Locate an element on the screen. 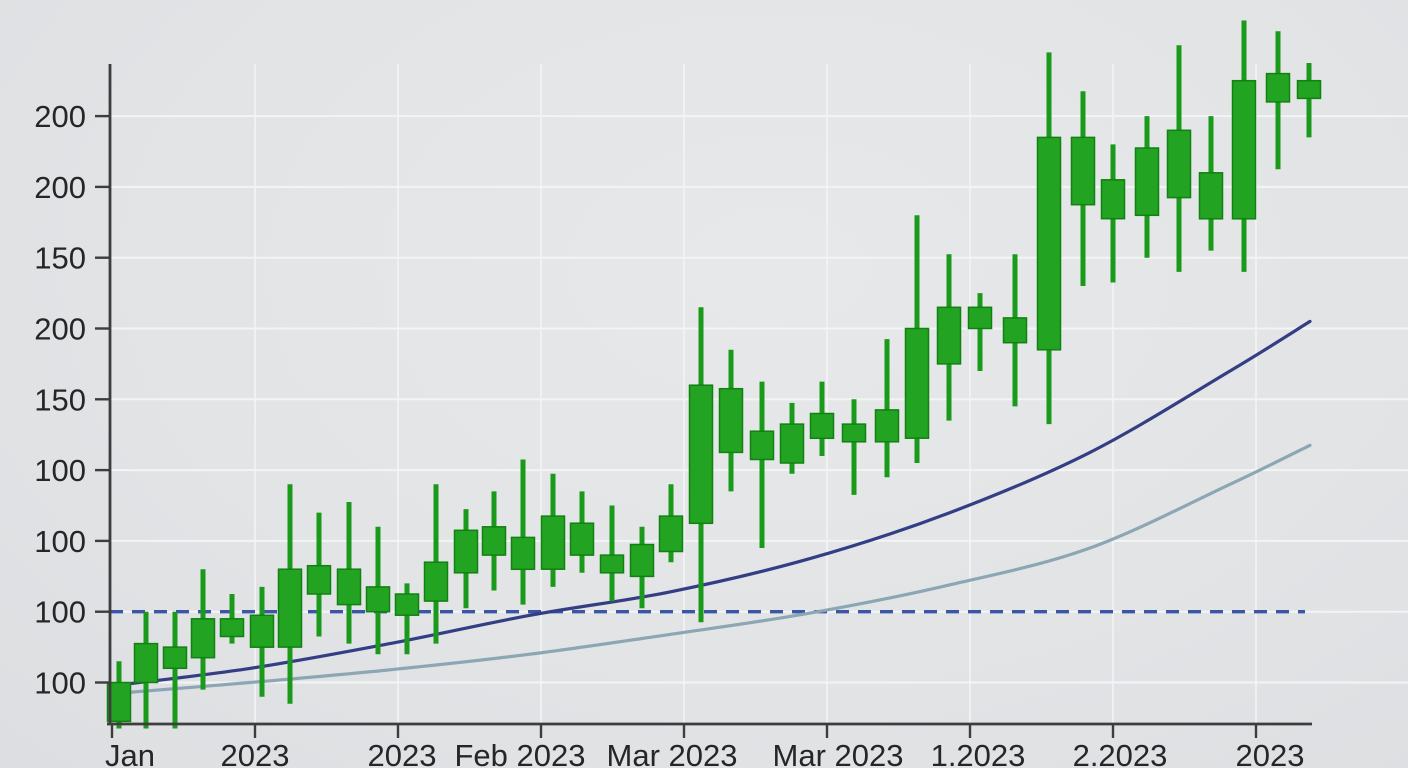  x-tick-label: Feb 2023 is located at coordinates (520, 753).